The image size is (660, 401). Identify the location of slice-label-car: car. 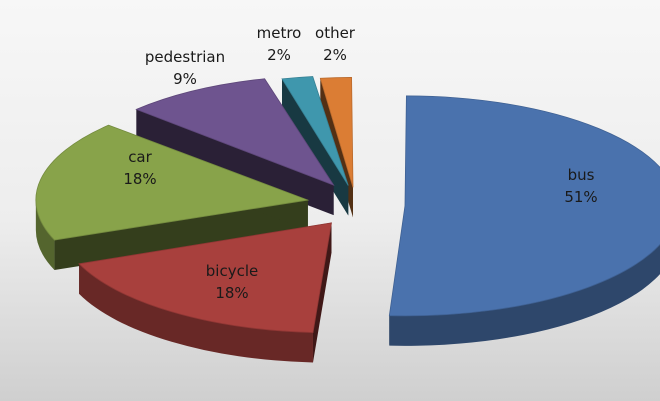
(140, 157).